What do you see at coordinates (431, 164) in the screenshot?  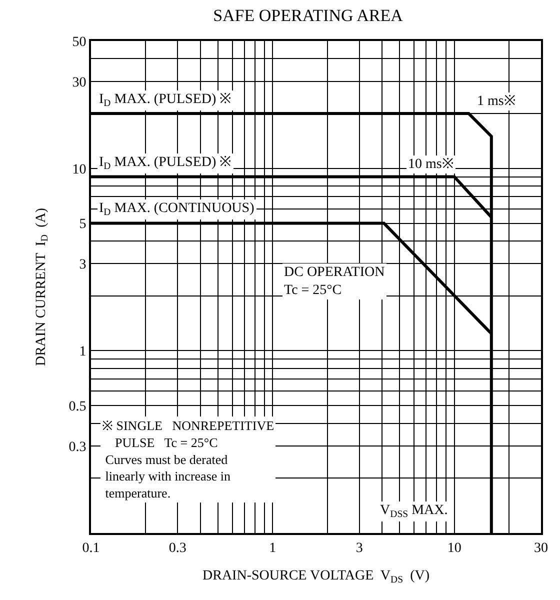 I see `annotation: 10 ms※` at bounding box center [431, 164].